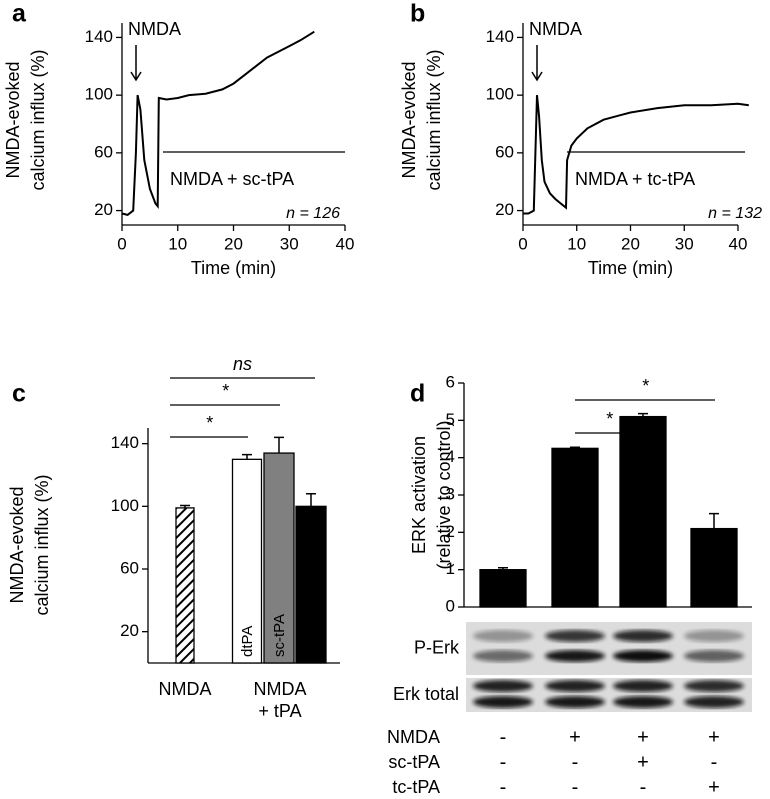 The height and width of the screenshot is (799, 770). What do you see at coordinates (437, 647) in the screenshot?
I see `blot-label: P-Erk` at bounding box center [437, 647].